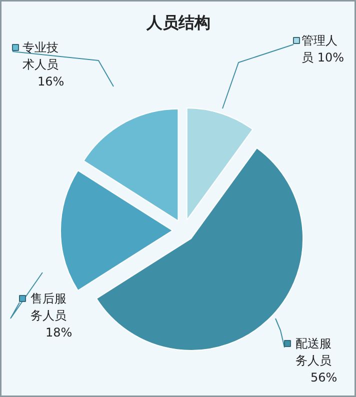 The image size is (356, 397). I want to click on data-label: 56%, so click(324, 377).